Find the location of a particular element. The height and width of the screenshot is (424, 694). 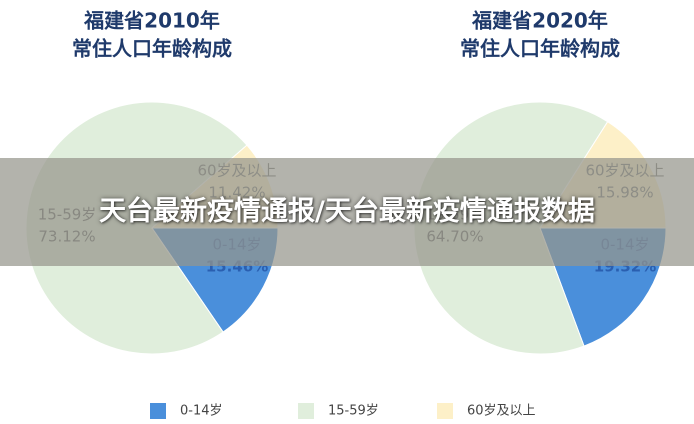

banner-text: 天台最新疫情通报/天台最新疫情通报数据 is located at coordinates (347, 211).